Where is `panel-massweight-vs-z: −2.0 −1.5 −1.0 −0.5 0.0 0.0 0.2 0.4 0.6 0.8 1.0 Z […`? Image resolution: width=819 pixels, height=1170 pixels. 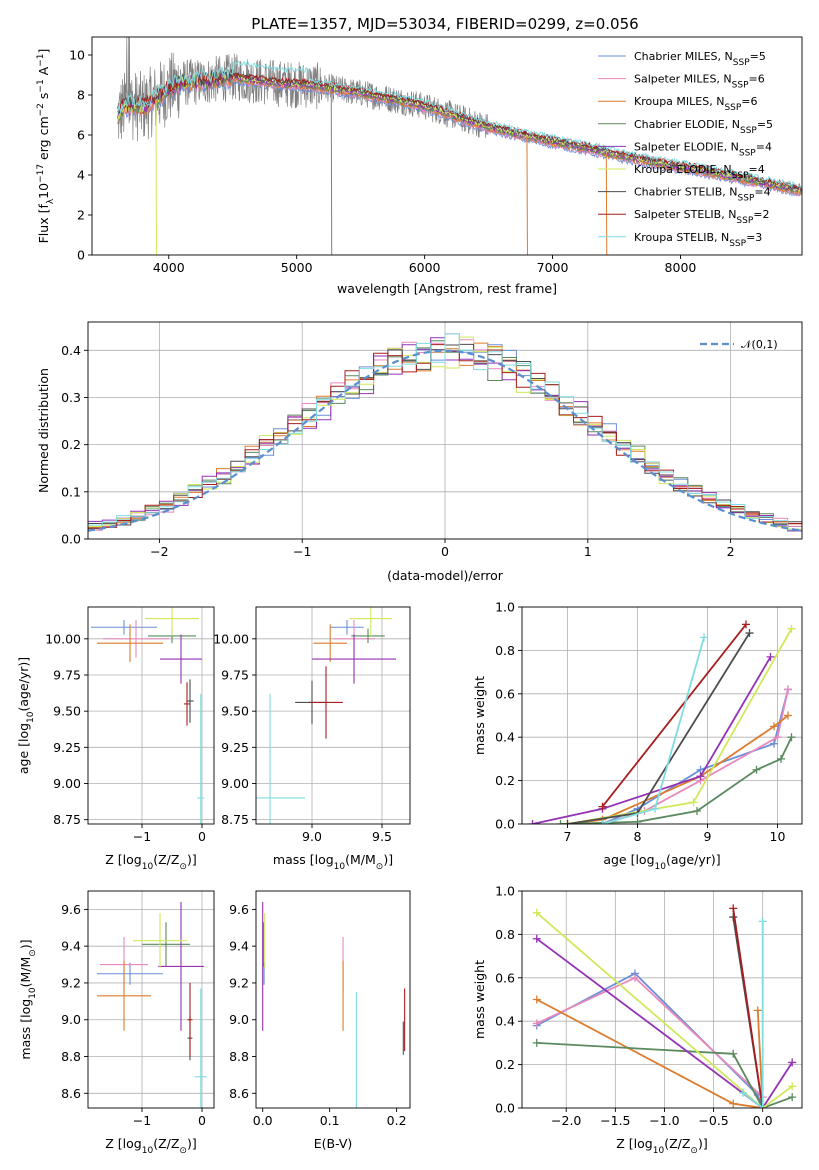 panel-massweight-vs-z: −2.0 −1.5 −1.0 −0.5 0.0 0.0 0.2 0.4 0.6 0.8 1.0 Z [… is located at coordinates (637, 1020).